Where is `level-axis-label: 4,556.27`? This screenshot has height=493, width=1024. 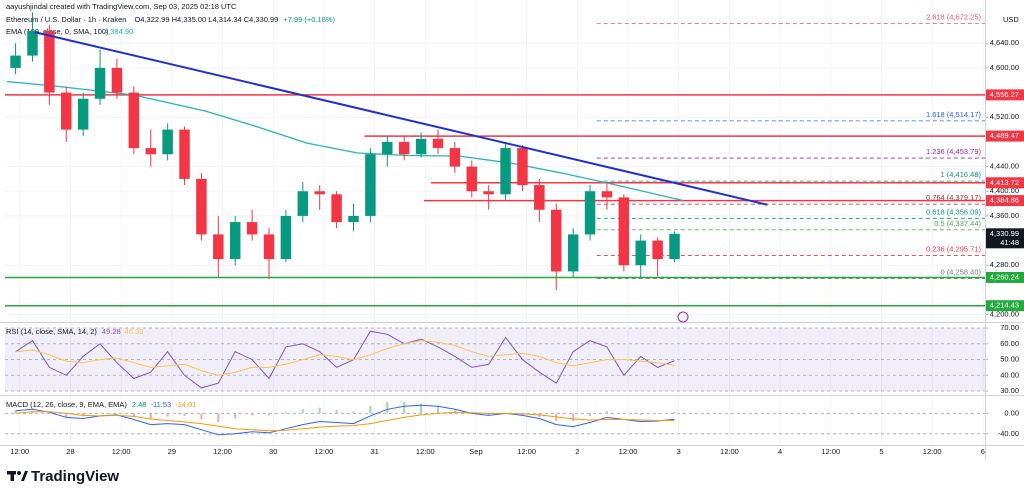 level-axis-label: 4,556.27 is located at coordinates (1004, 94).